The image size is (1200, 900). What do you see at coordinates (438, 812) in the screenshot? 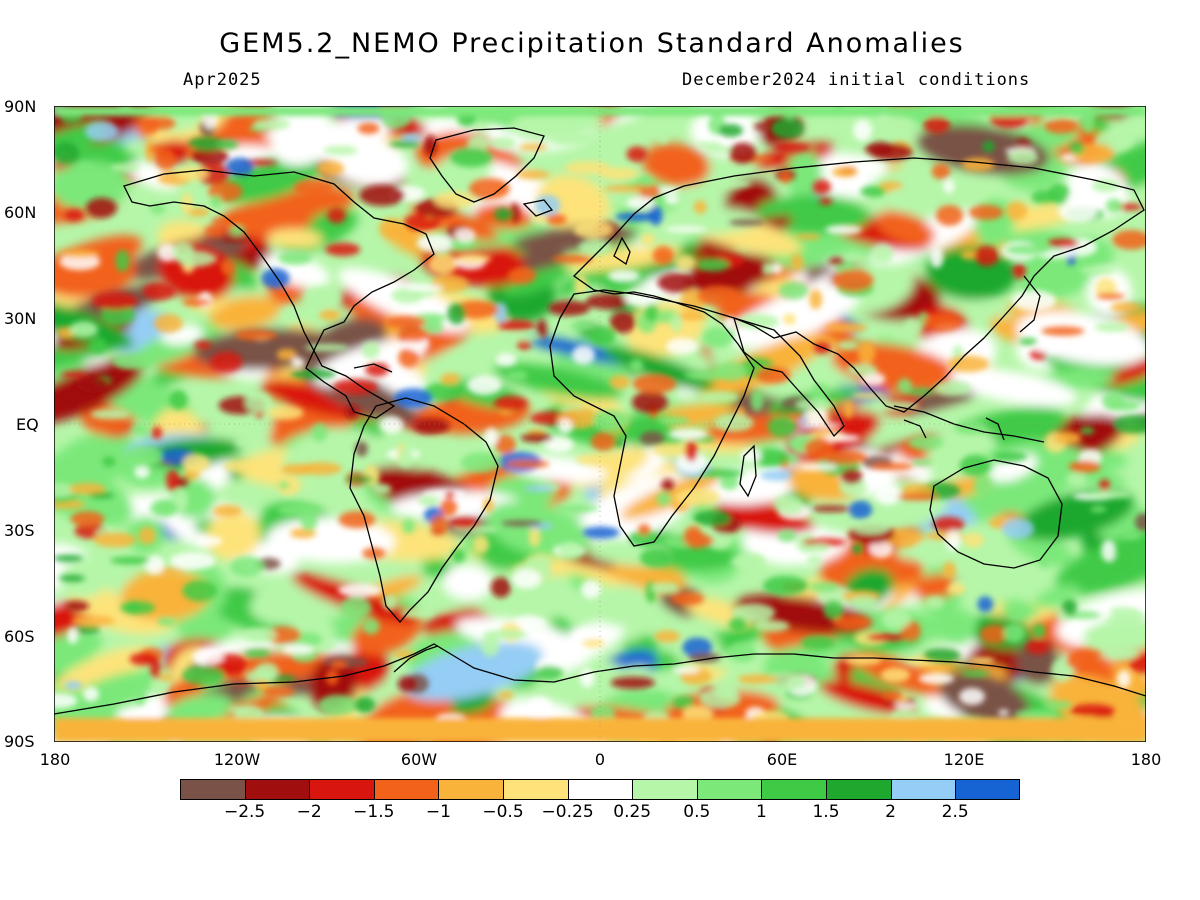
I see `colorbar-label: −1` at bounding box center [438, 812].